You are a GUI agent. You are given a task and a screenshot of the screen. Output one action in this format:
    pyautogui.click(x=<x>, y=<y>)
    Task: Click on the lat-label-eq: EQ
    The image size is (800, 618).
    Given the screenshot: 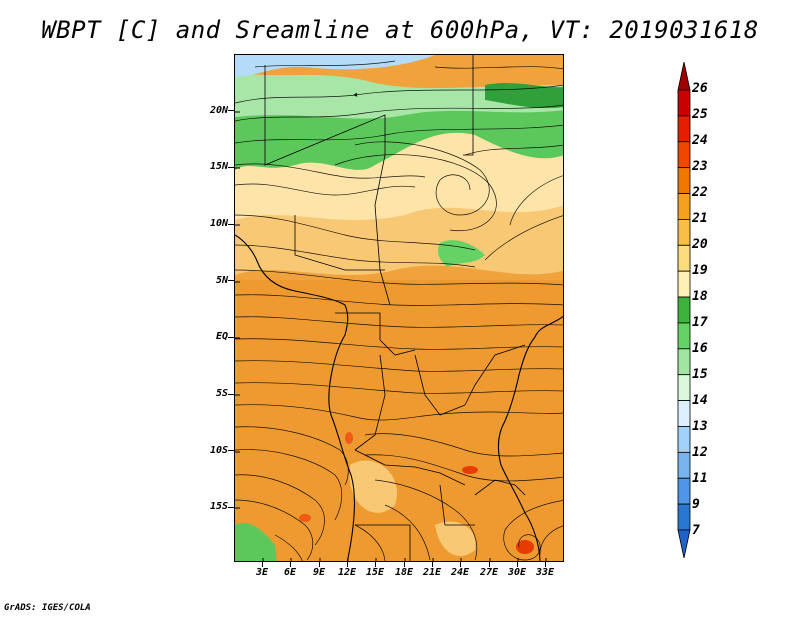 What is the action you would take?
    pyautogui.click(x=221, y=336)
    